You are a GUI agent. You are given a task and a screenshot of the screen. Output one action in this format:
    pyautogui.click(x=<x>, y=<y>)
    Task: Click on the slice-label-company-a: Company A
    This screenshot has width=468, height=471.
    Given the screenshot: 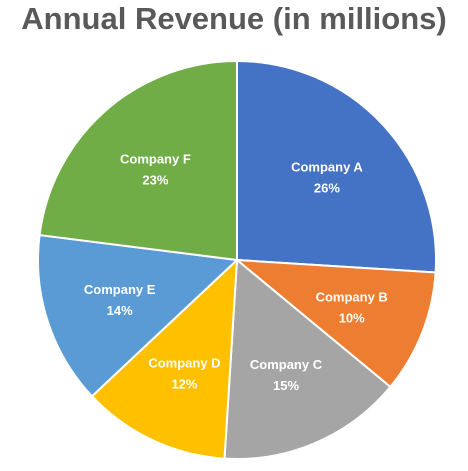 What is the action you would take?
    pyautogui.click(x=327, y=167)
    